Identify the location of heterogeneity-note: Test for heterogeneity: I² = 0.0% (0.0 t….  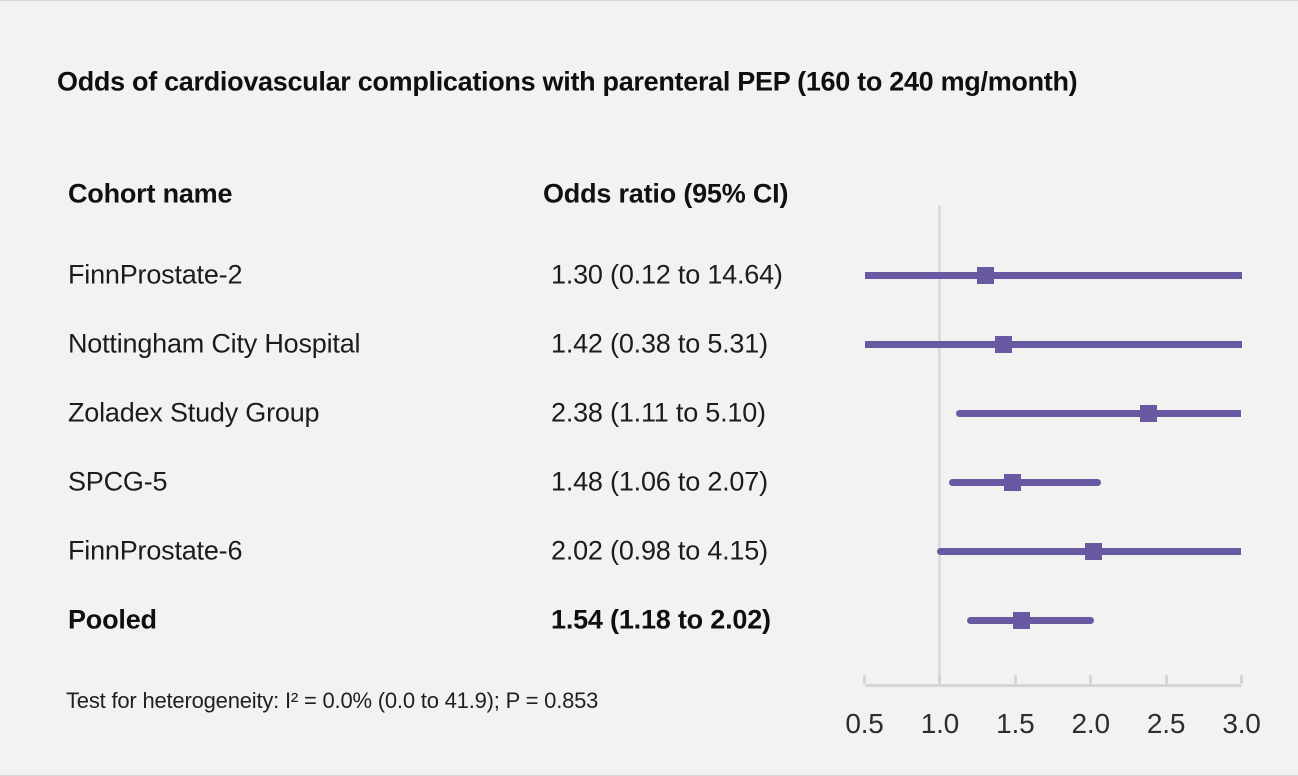
(332, 700).